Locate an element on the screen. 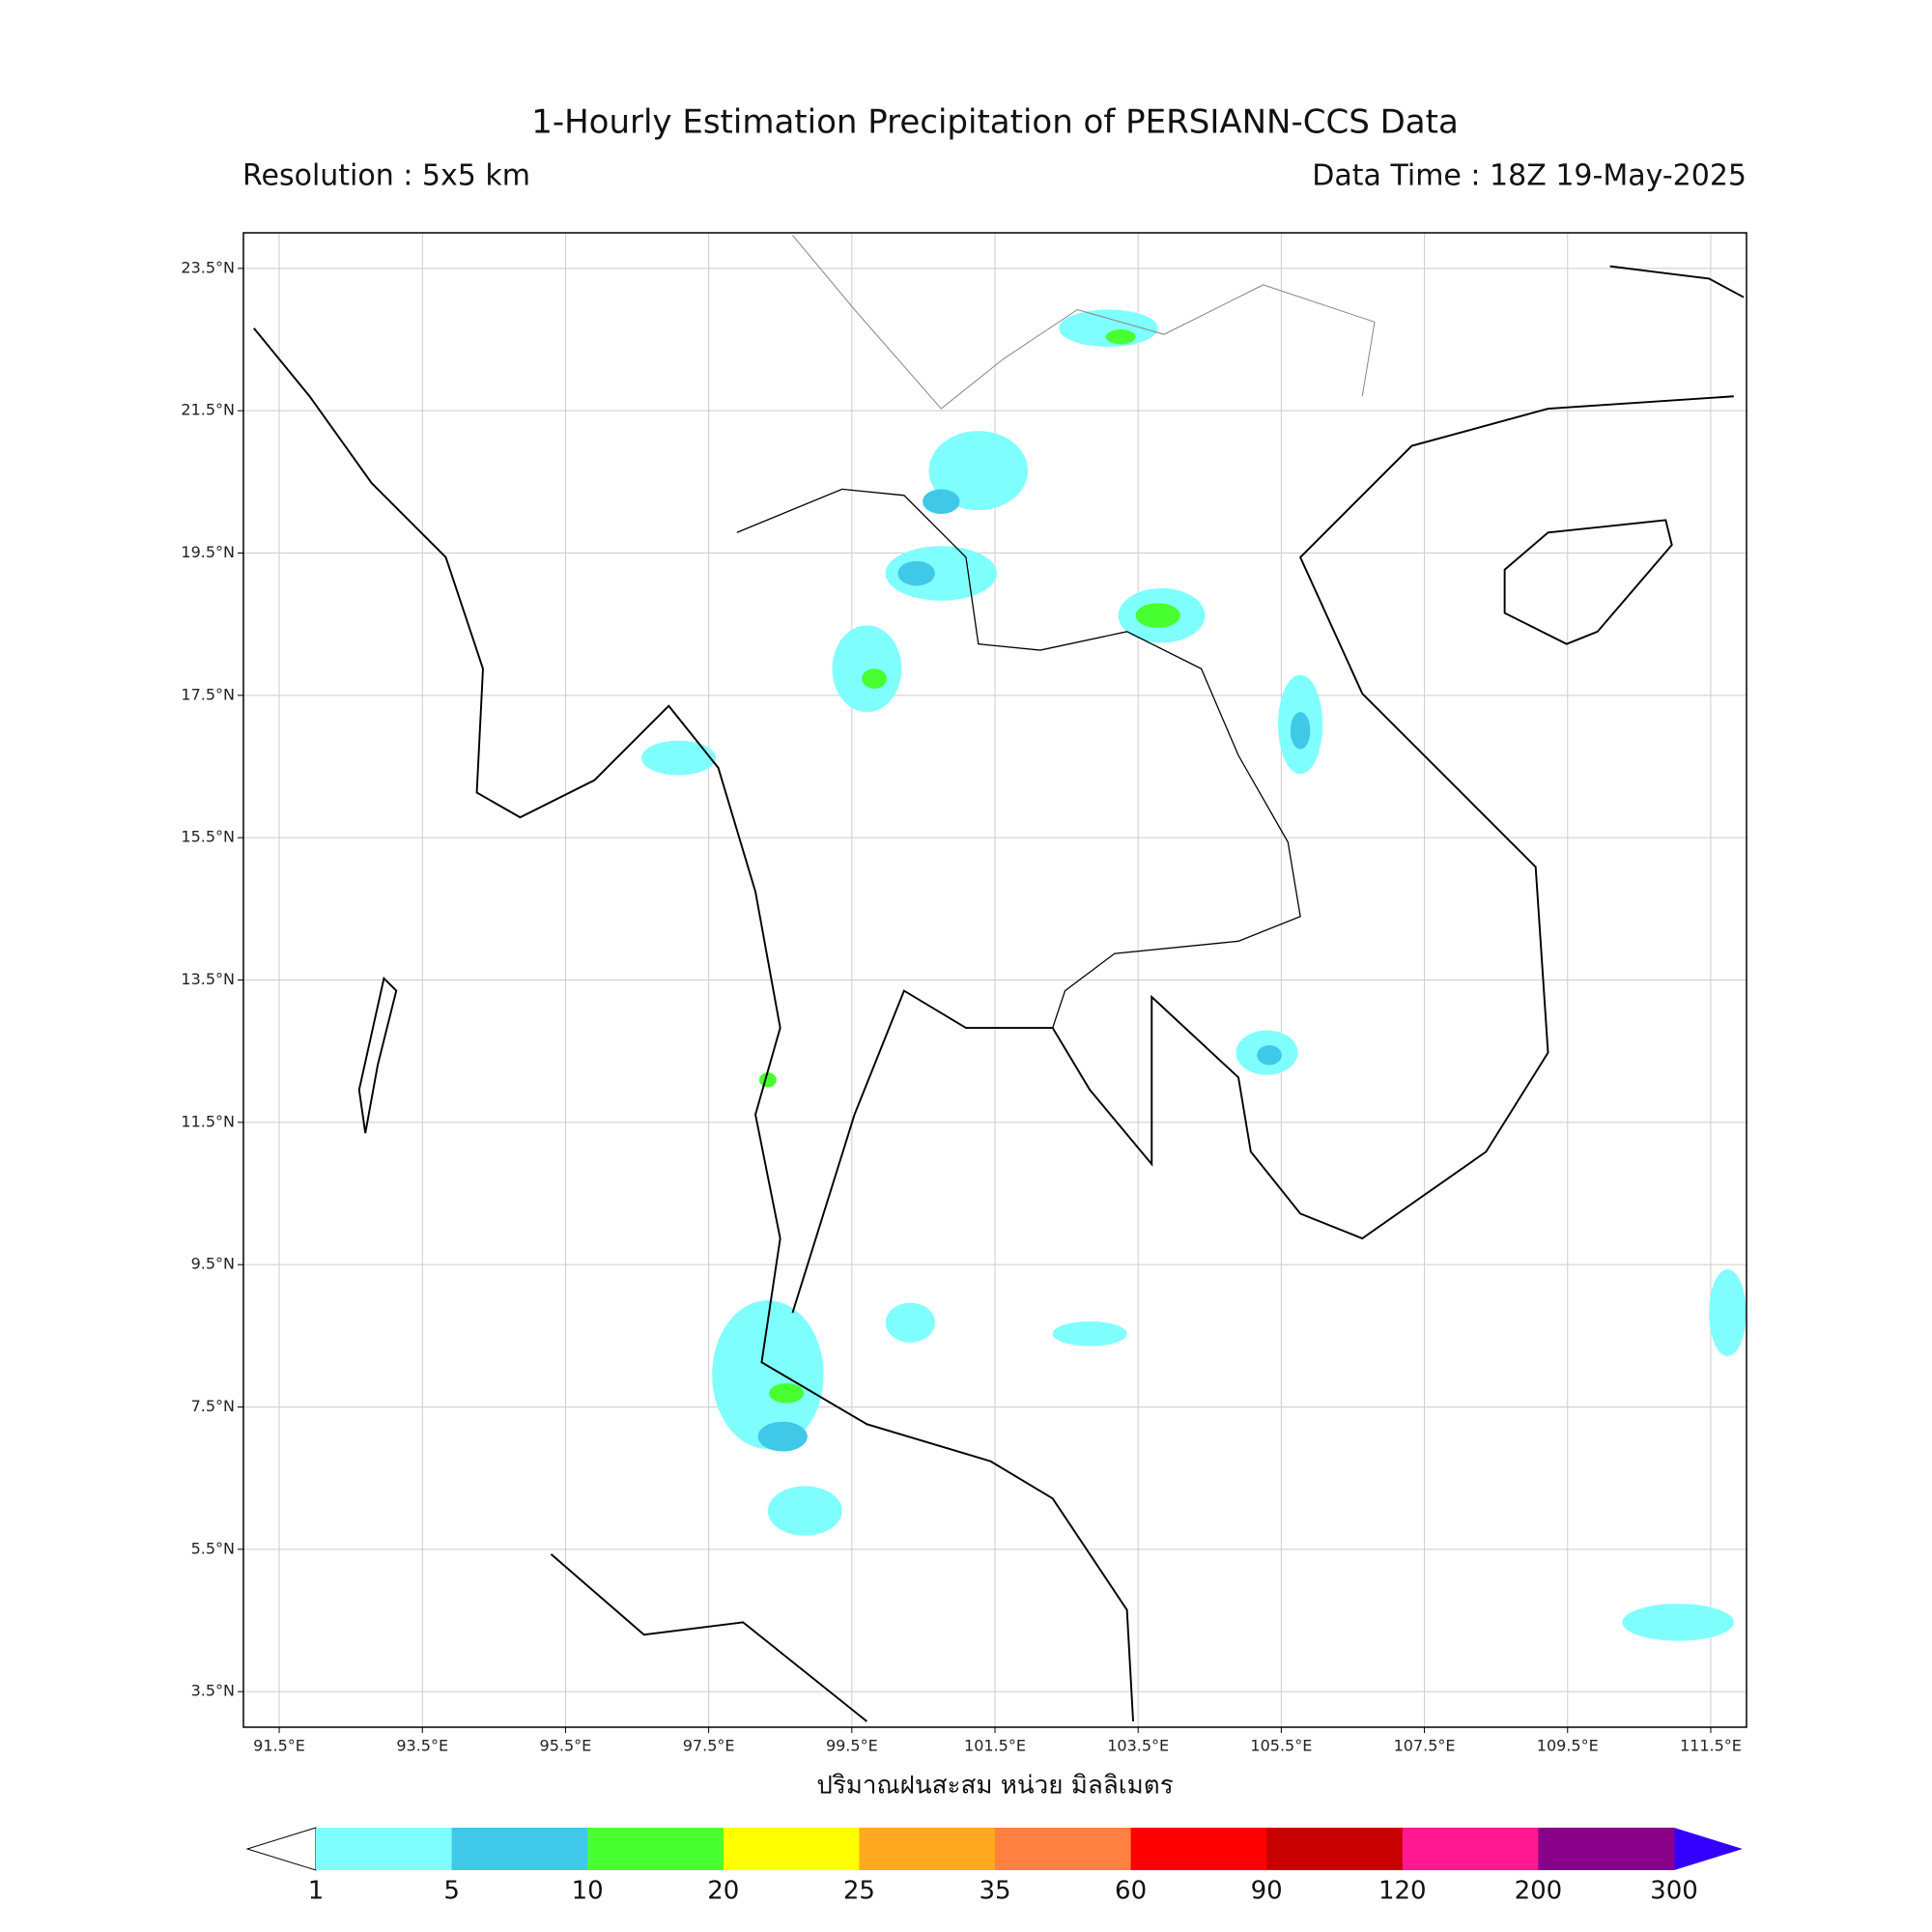 The image size is (1932, 1932). colorbar-label: 120 is located at coordinates (1402, 1891).